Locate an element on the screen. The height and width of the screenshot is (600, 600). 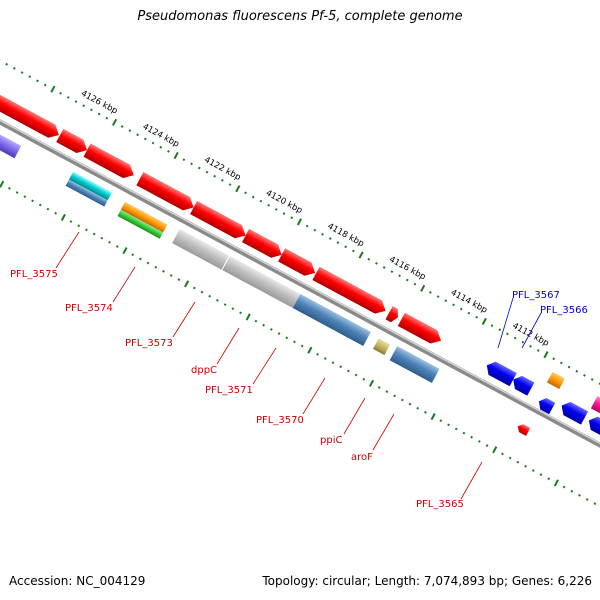
feature-cyan is located at coordinates (90, 186).